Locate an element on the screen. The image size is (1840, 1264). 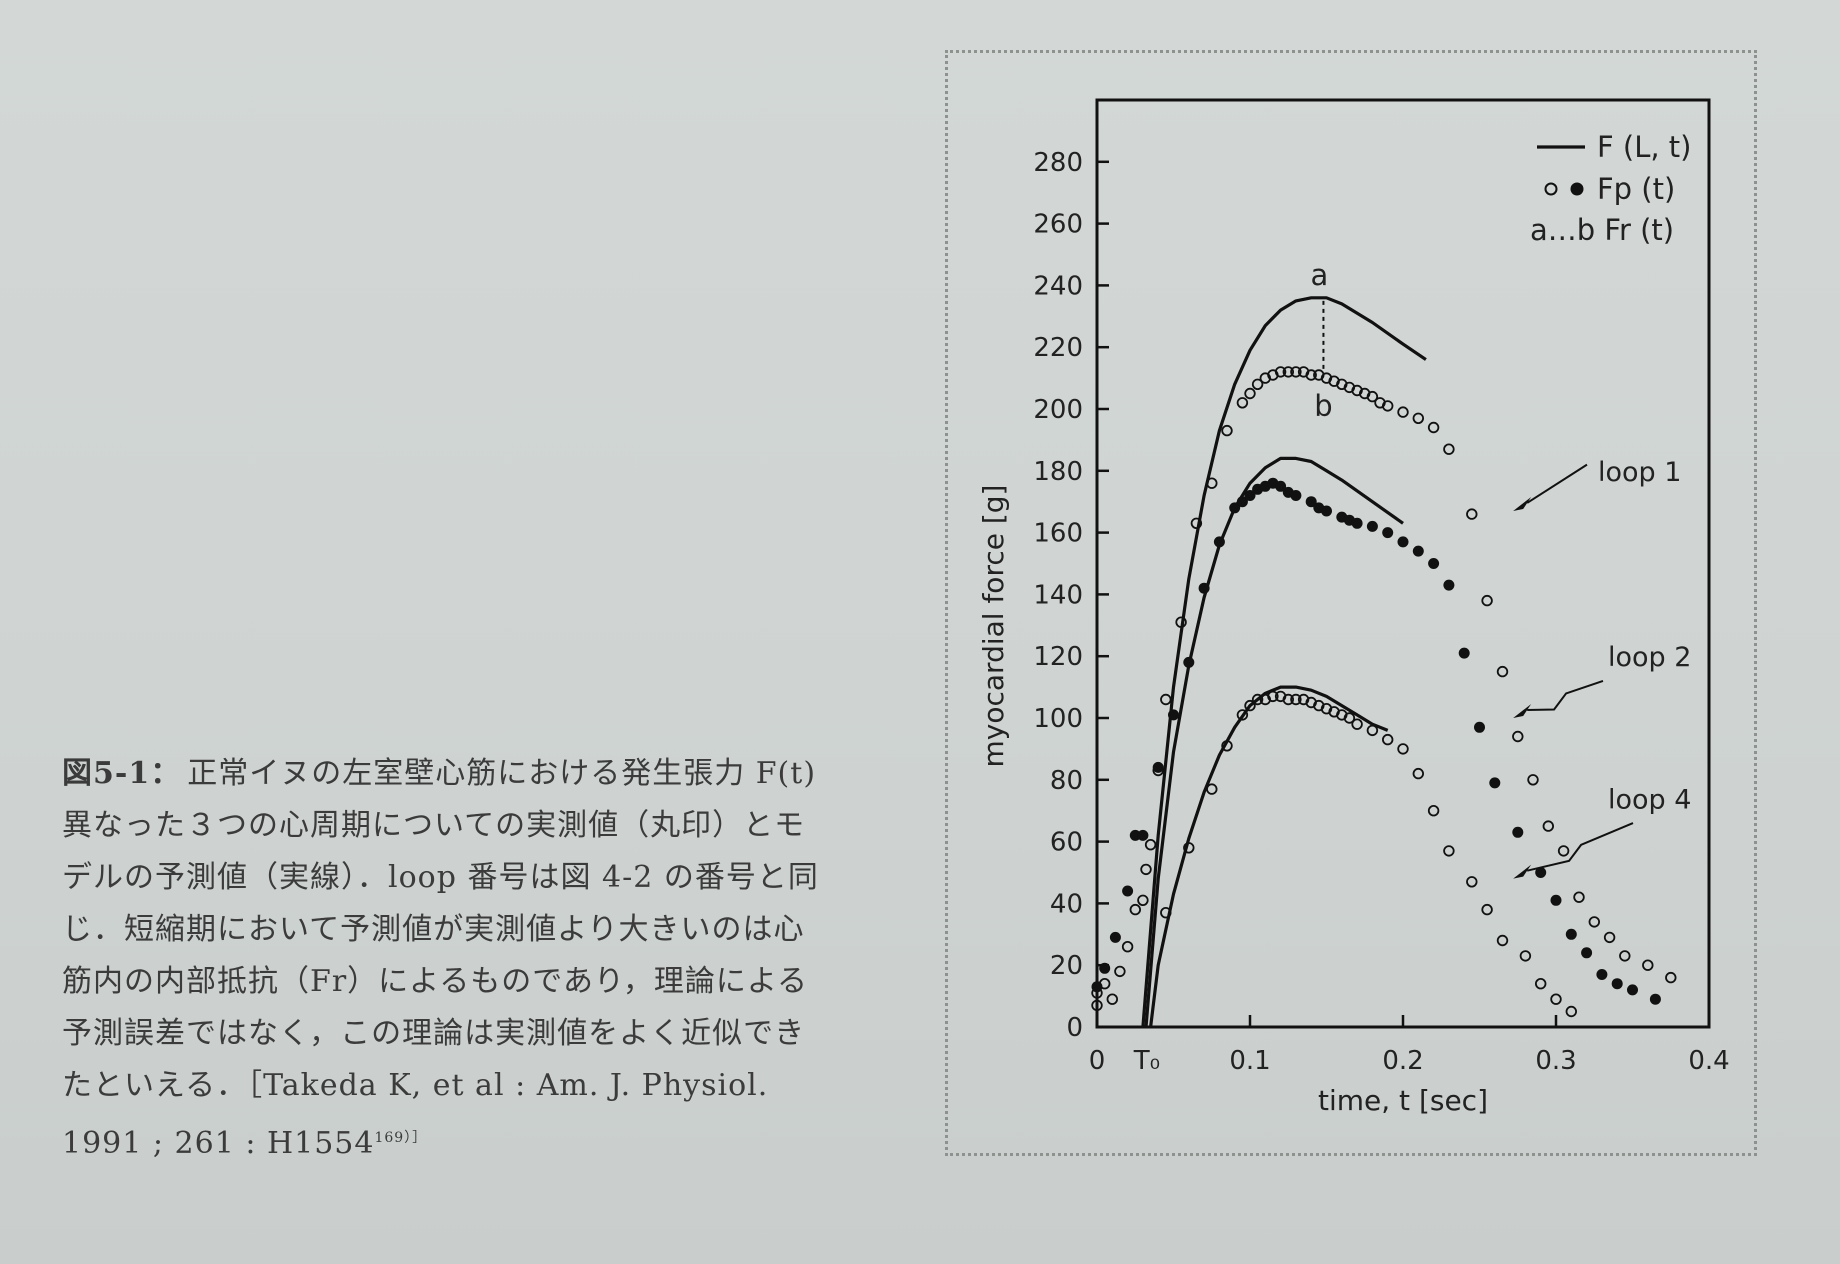
loop-4-label: loop 4 is located at coordinates (1649, 799).